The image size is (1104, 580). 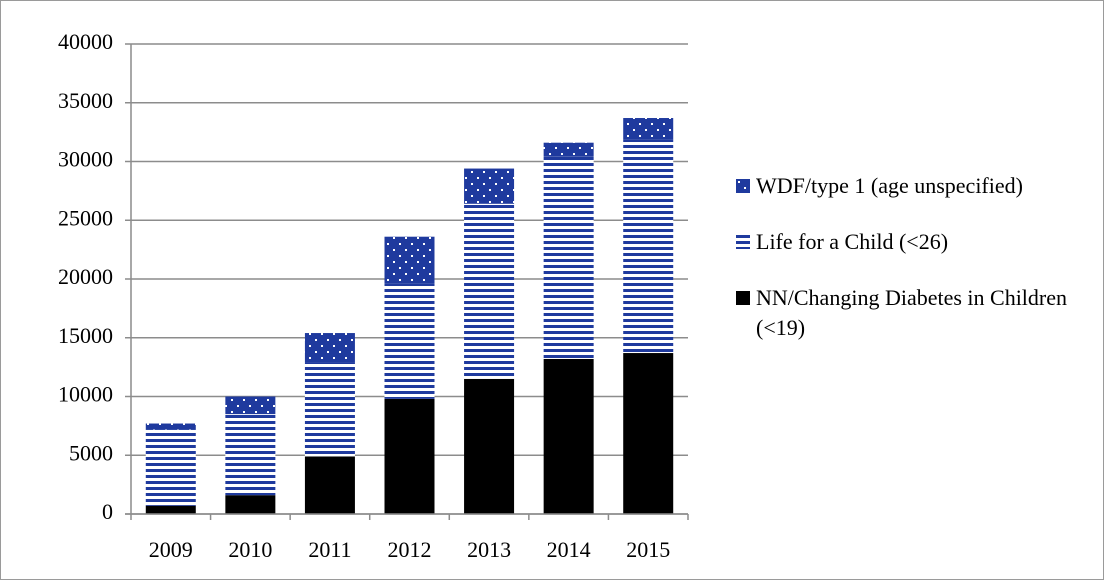 I want to click on y-tick-label: 30000, so click(x=85, y=159).